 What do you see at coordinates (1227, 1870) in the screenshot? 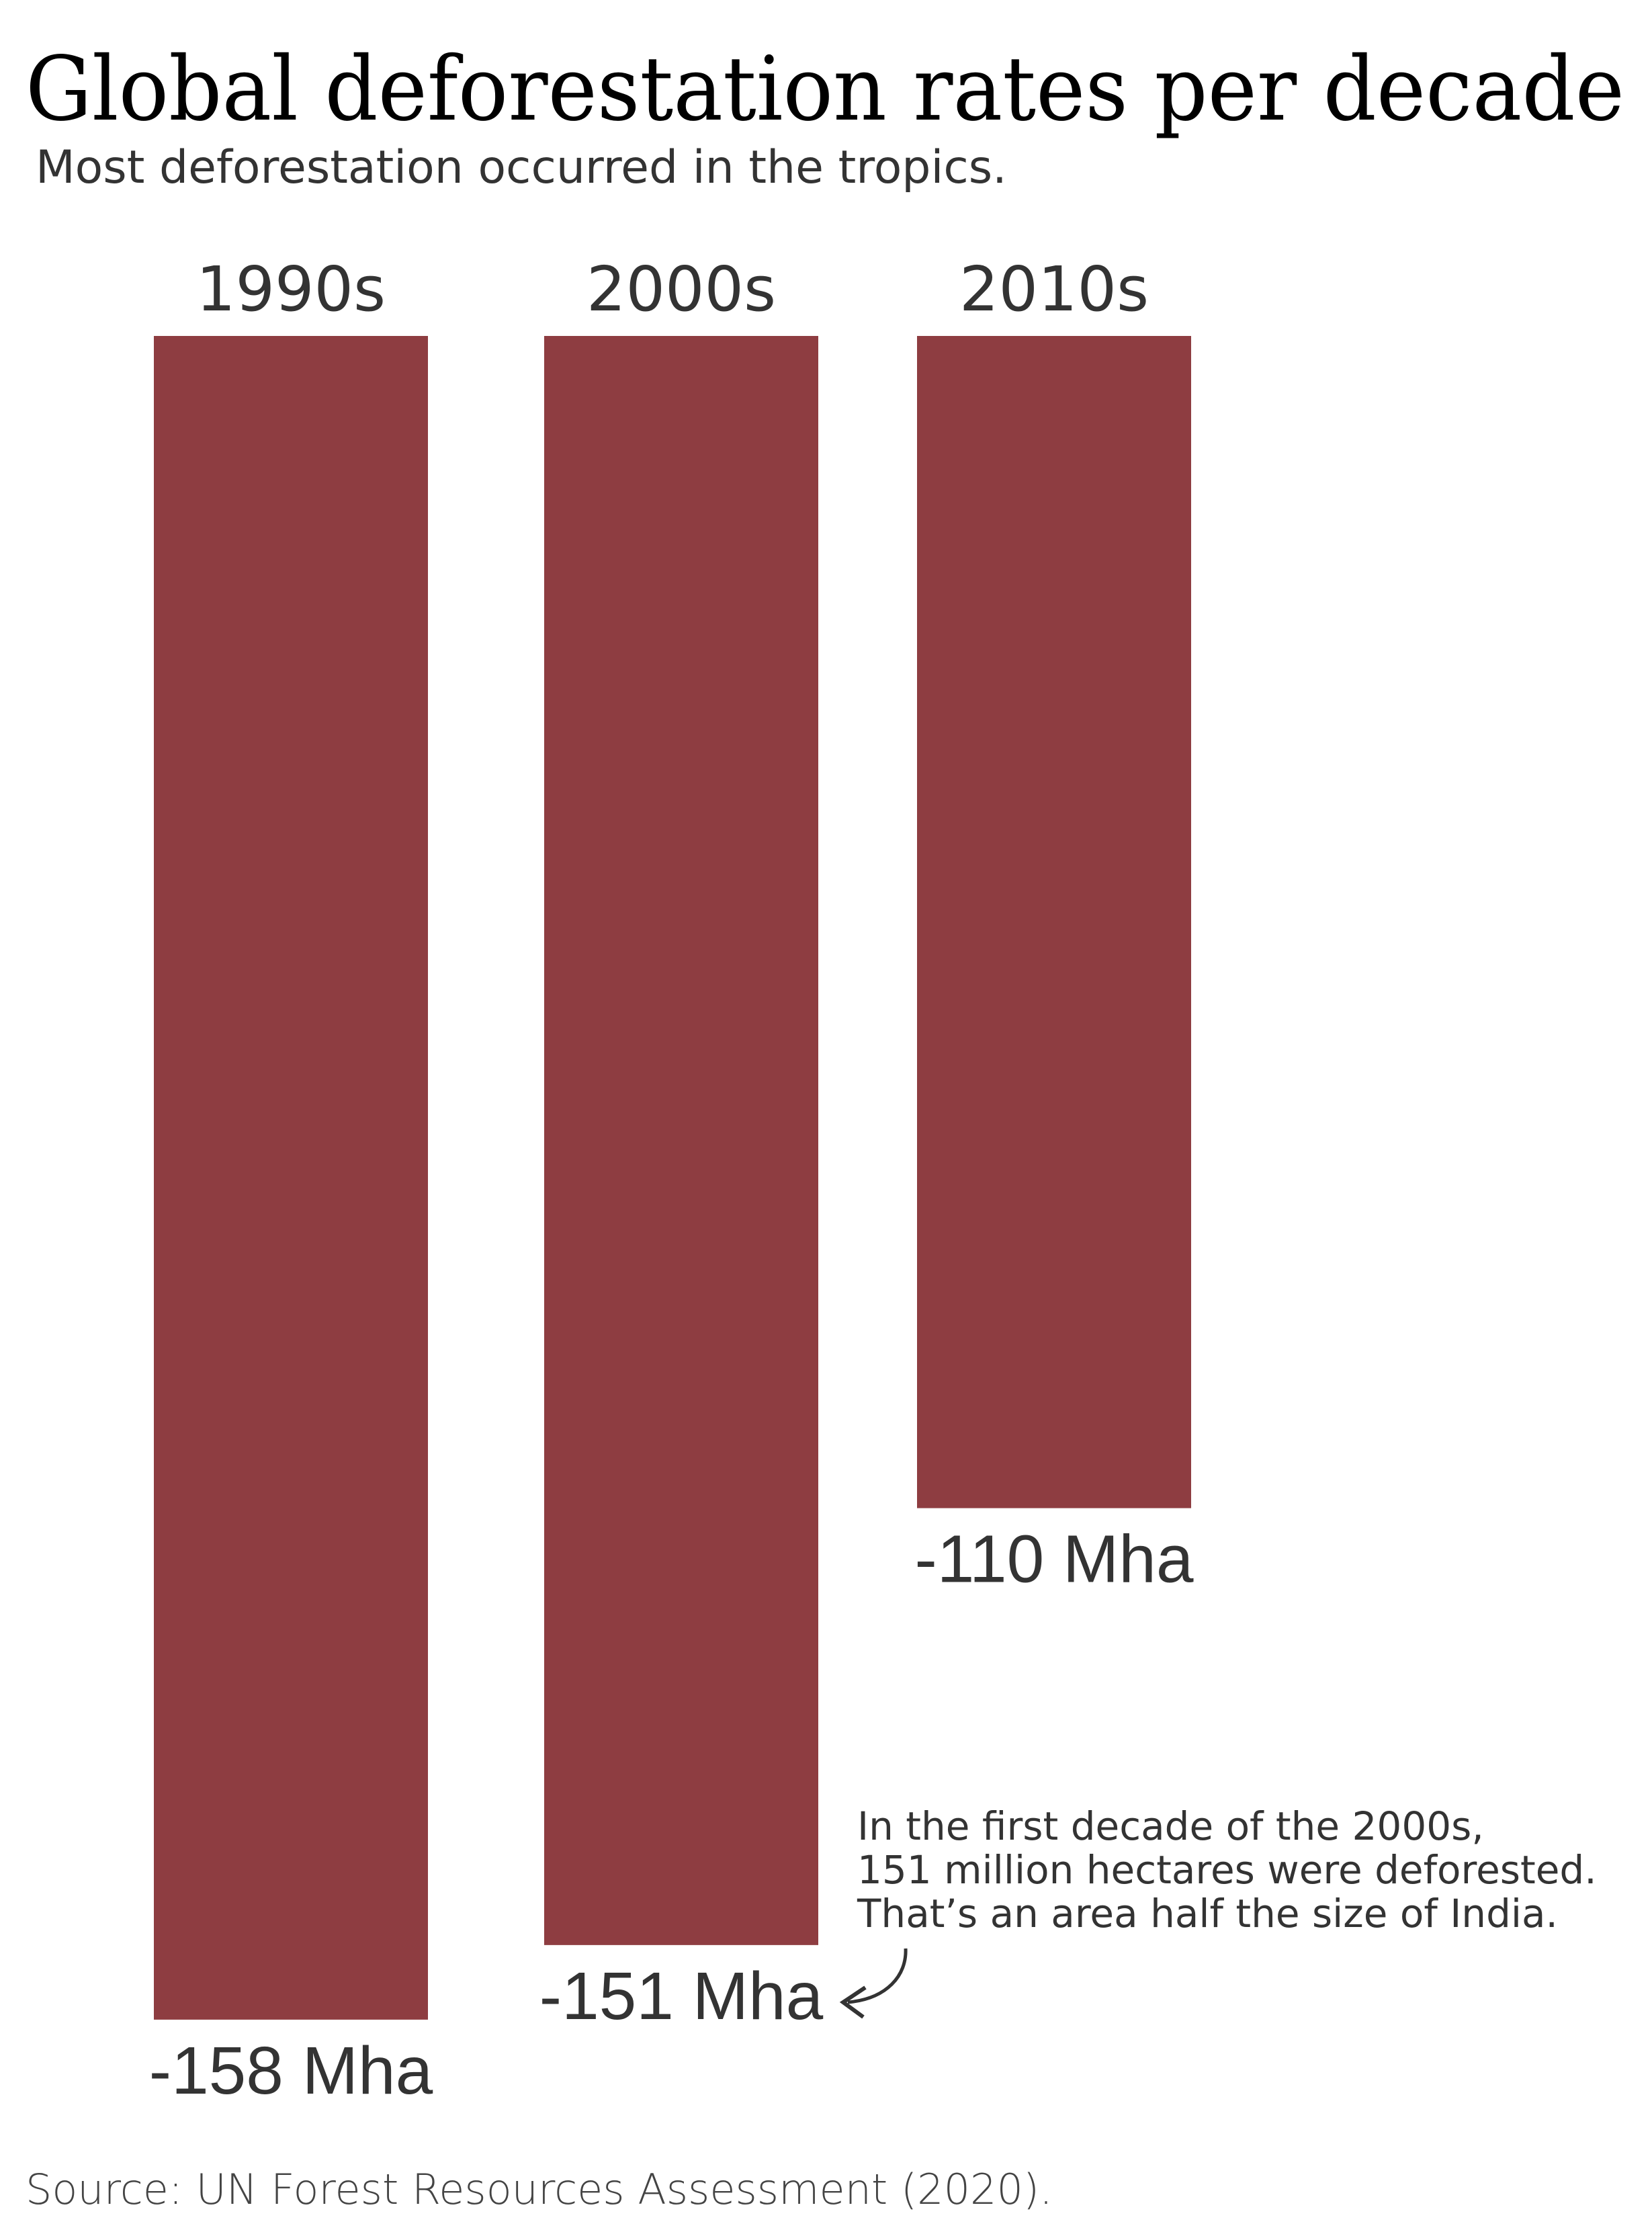
I see `annotation-line-2: 151 million hectares were deforested.` at bounding box center [1227, 1870].